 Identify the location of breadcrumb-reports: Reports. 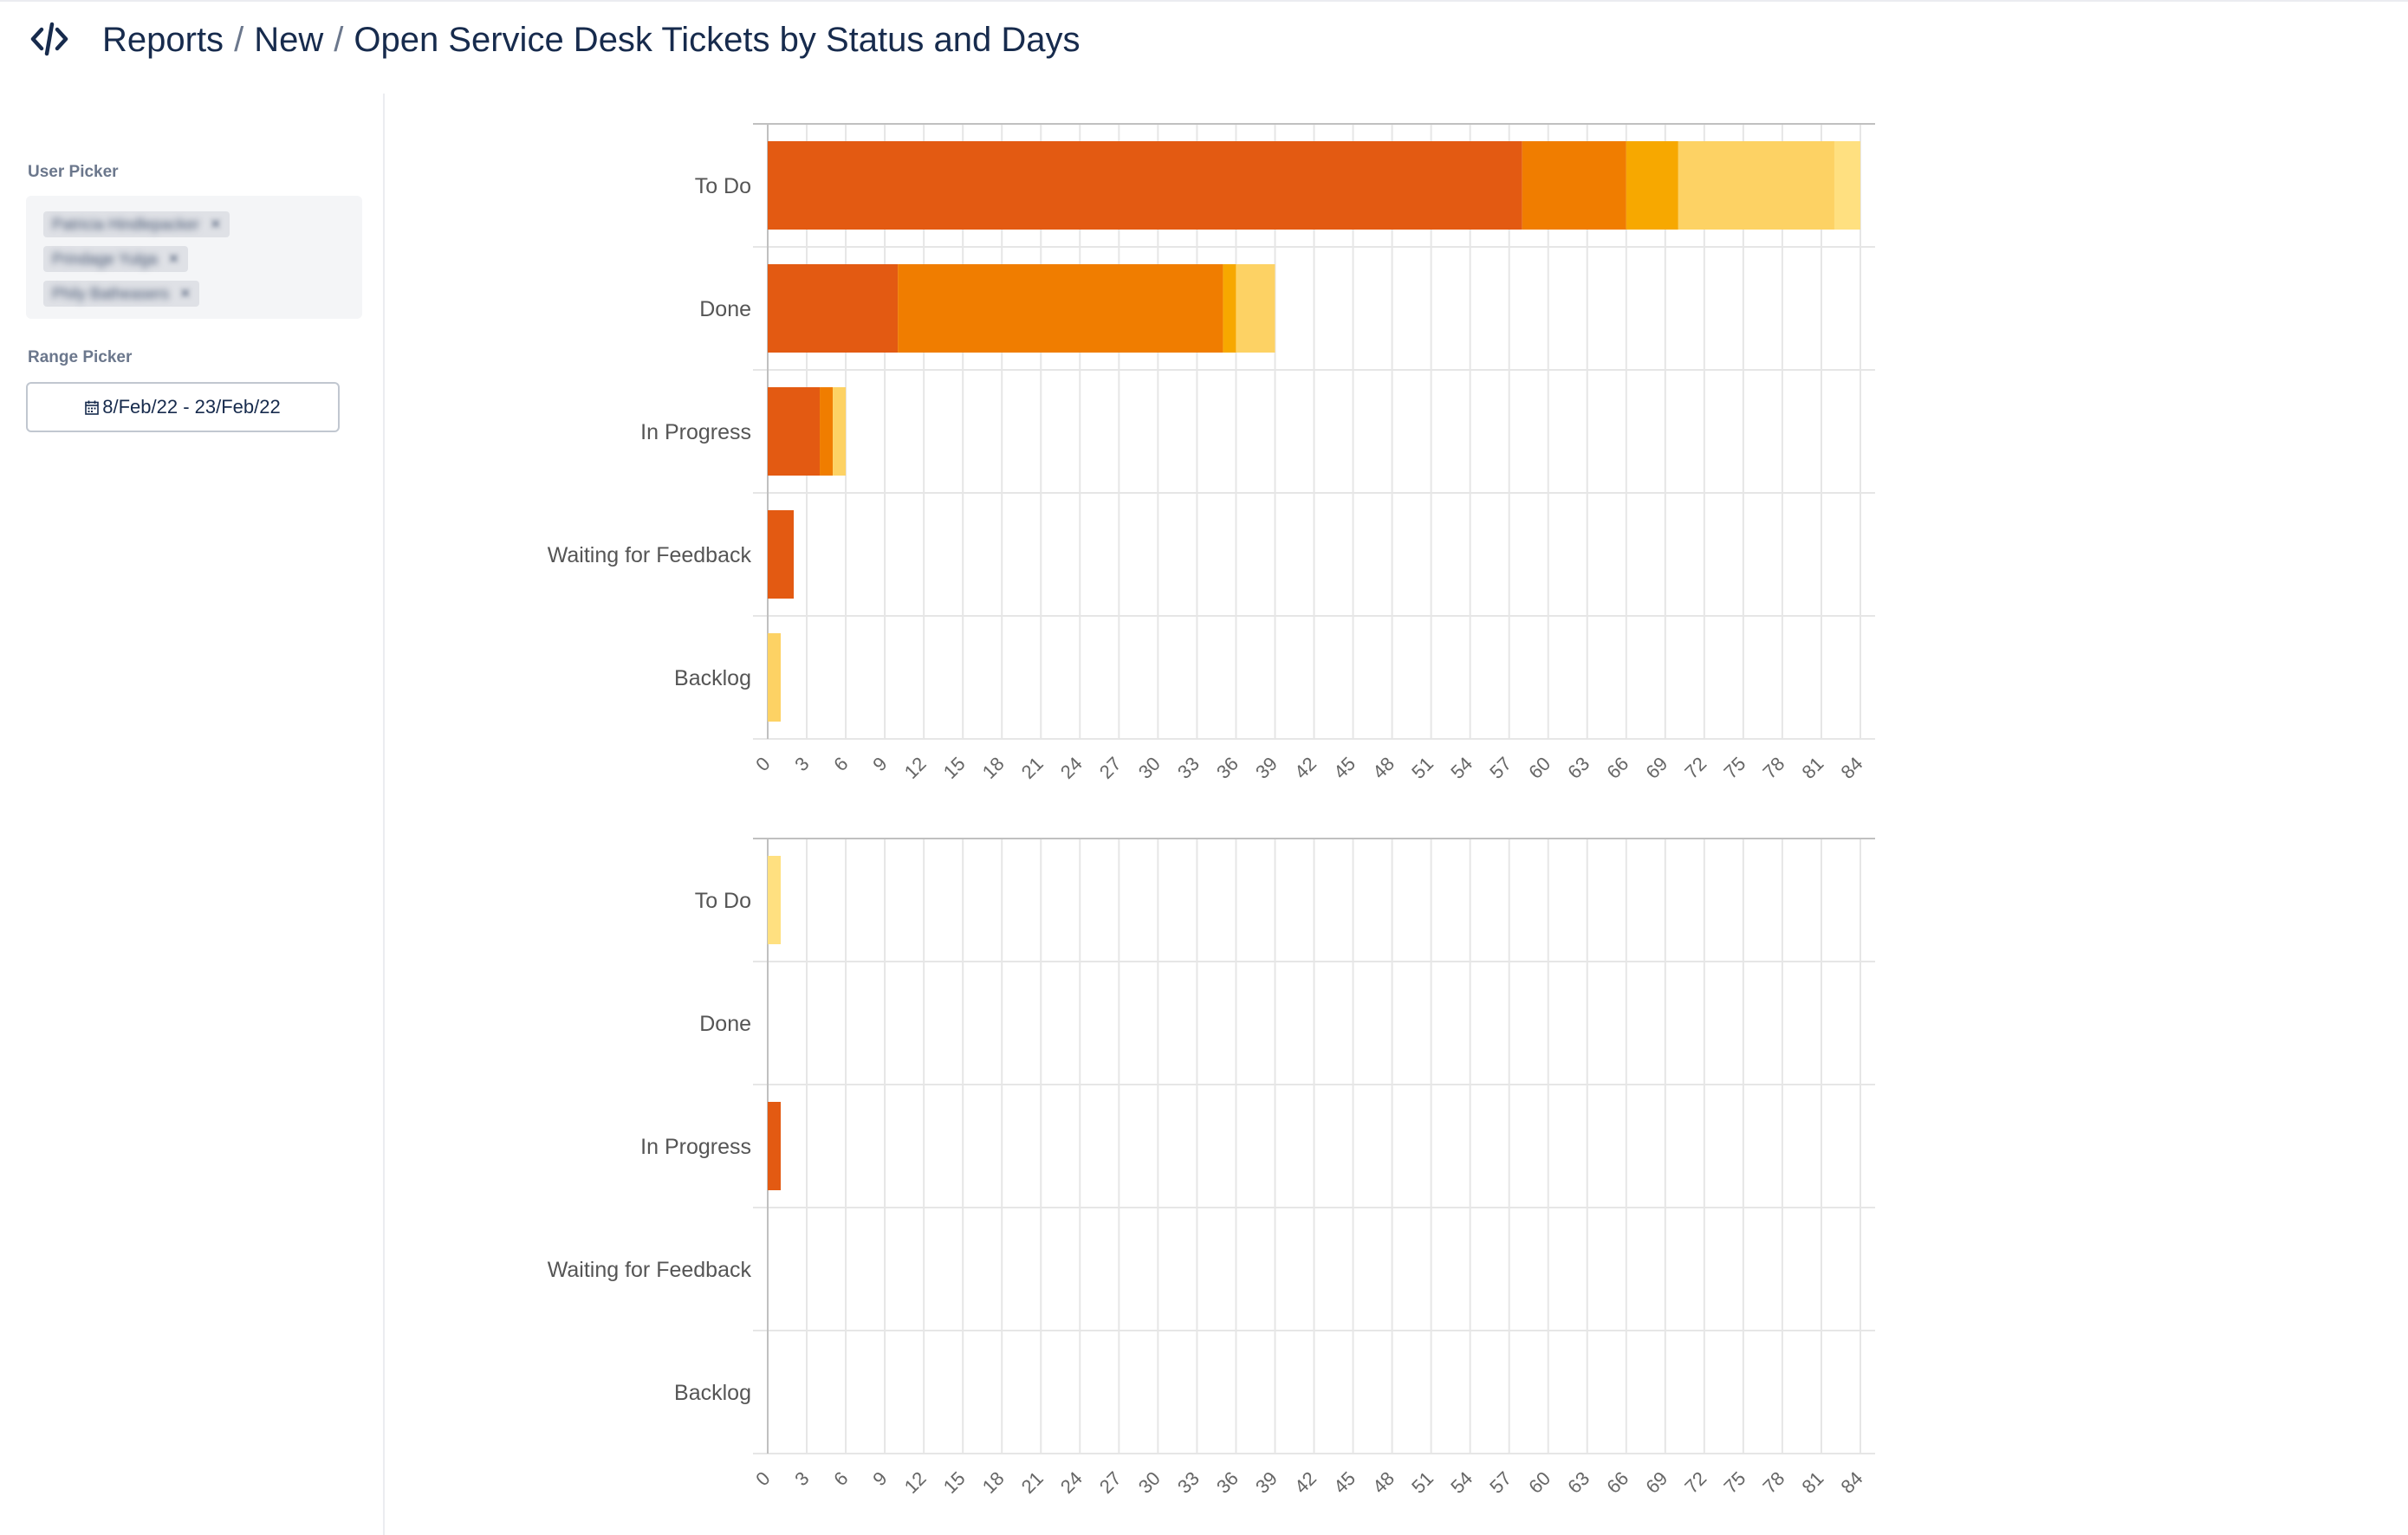
(163, 40).